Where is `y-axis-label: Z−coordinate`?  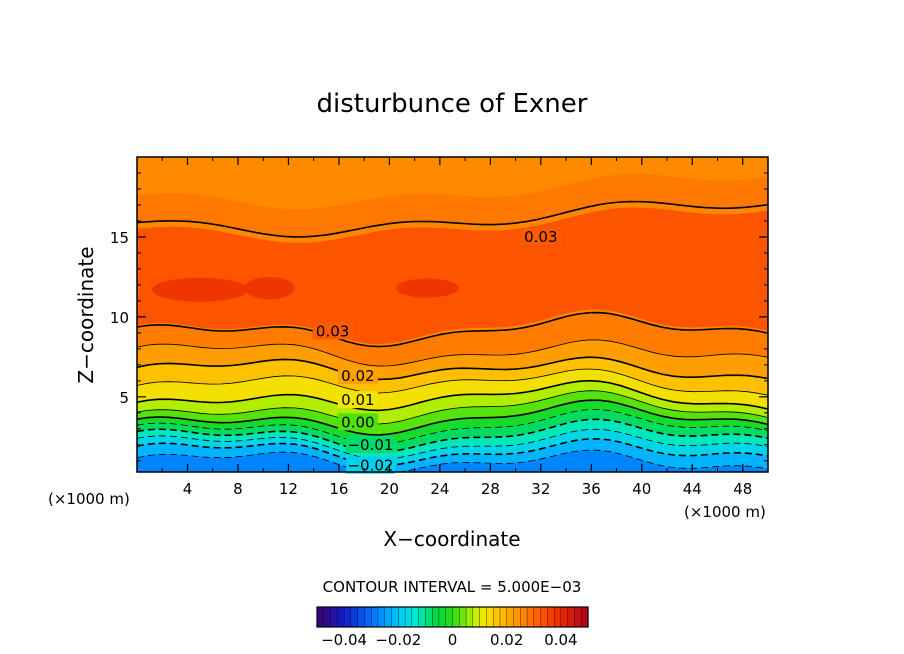
y-axis-label: Z−coordinate is located at coordinates (86, 314).